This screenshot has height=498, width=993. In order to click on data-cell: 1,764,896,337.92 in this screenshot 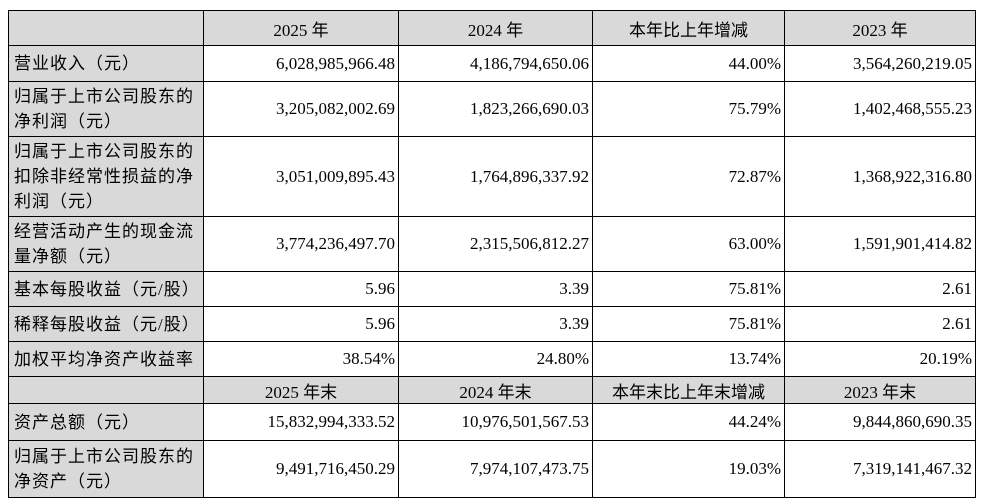, I will do `click(495, 176)`.